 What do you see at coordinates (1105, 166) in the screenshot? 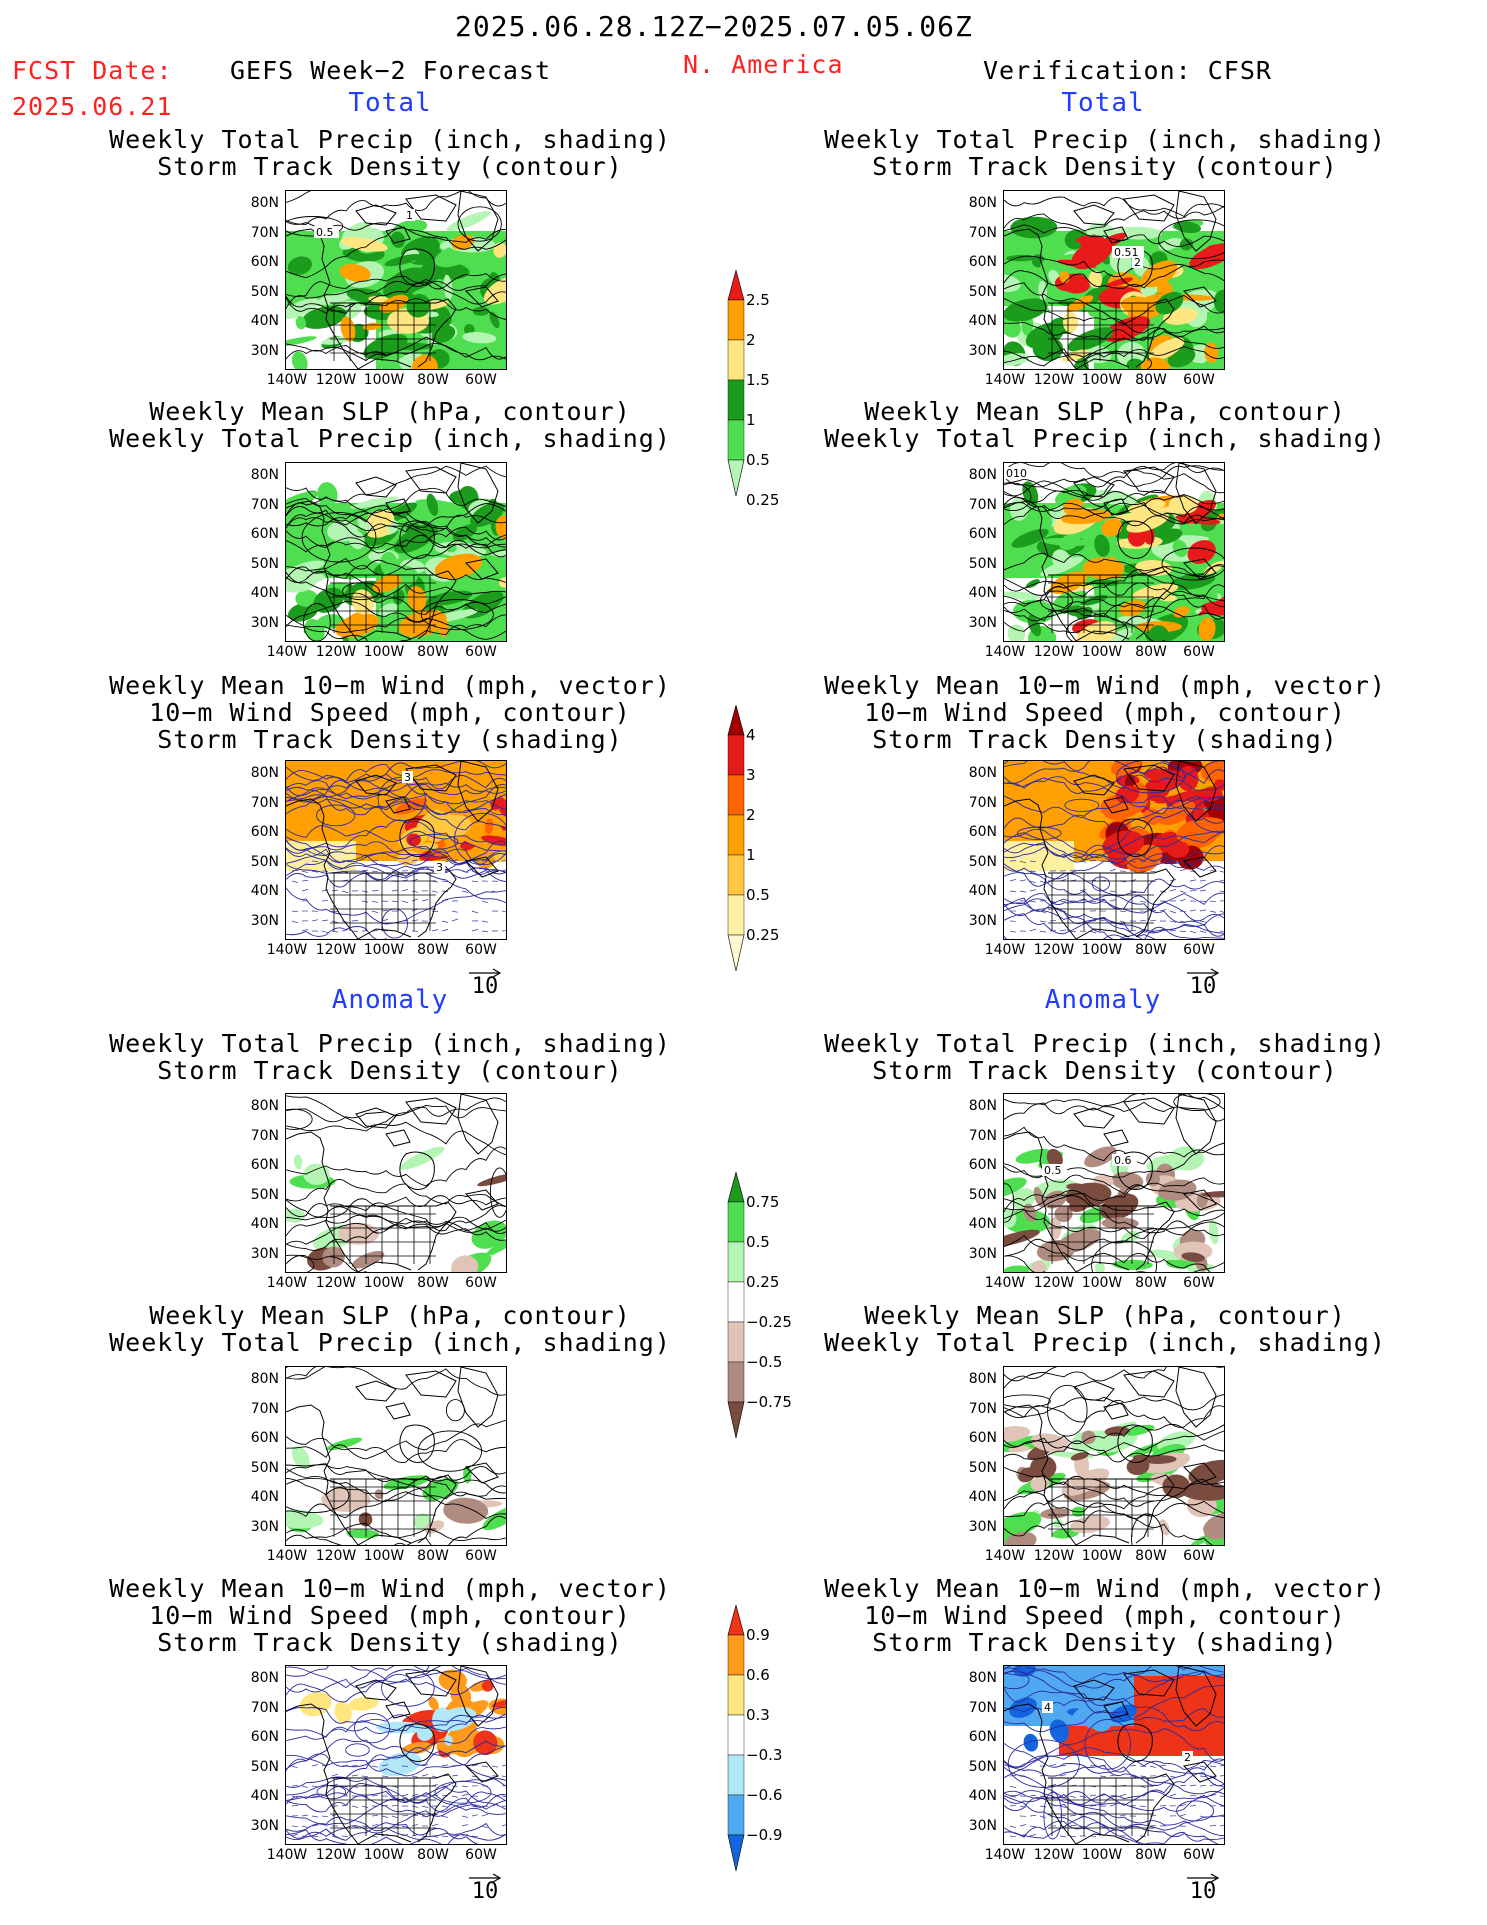
I see `panel-1-right-title-line: Storm Track Density (contour)` at bounding box center [1105, 166].